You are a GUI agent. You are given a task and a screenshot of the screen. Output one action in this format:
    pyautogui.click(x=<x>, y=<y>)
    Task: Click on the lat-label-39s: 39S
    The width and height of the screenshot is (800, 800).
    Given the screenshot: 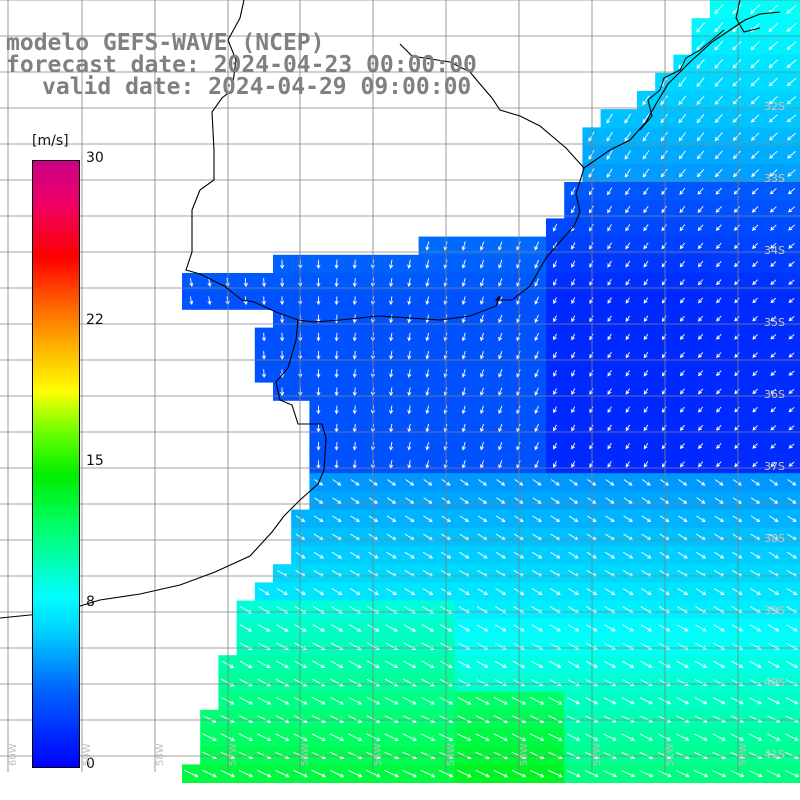 What is the action you would take?
    pyautogui.click(x=774, y=610)
    